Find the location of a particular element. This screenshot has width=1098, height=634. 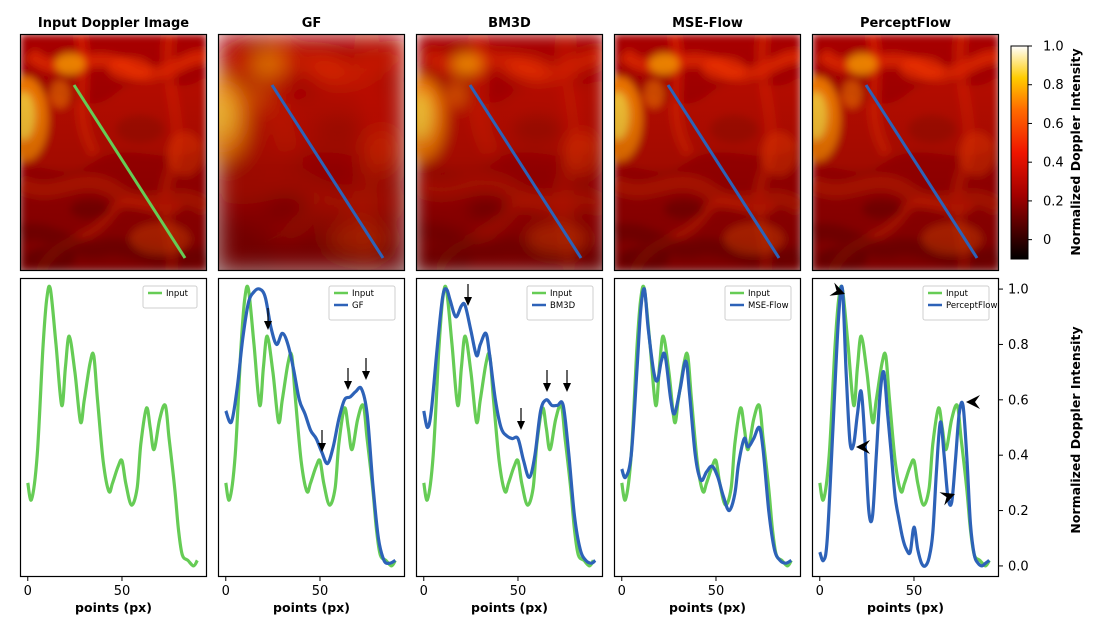

y-axis-title: Normalized Doppler Intensity is located at coordinates (1075, 429).